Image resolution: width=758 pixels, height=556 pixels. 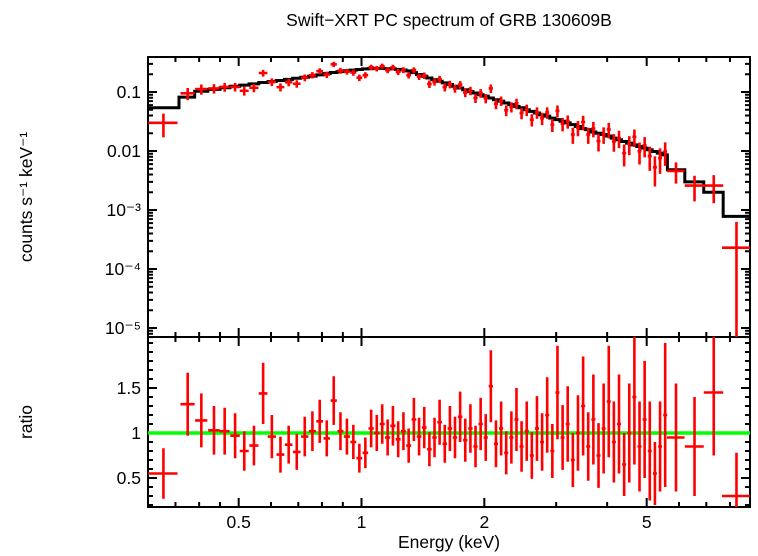 What do you see at coordinates (123, 328) in the screenshot?
I see `y-tick-label-spectrum: 10⁻⁵` at bounding box center [123, 328].